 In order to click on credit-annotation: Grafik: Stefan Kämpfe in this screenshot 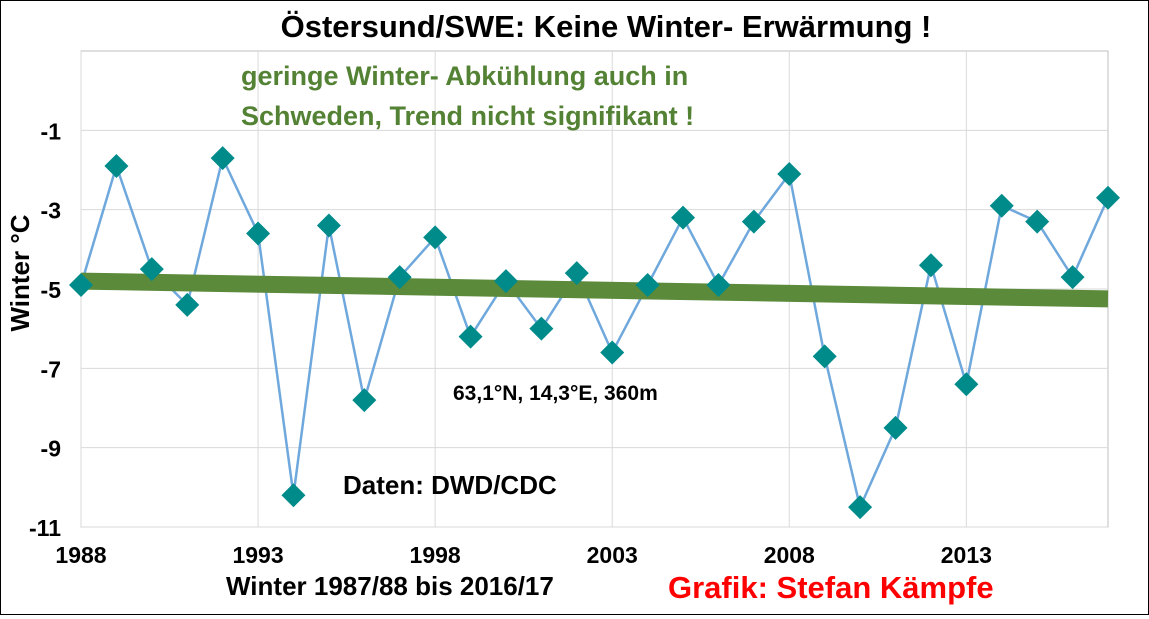, I will do `click(831, 587)`.